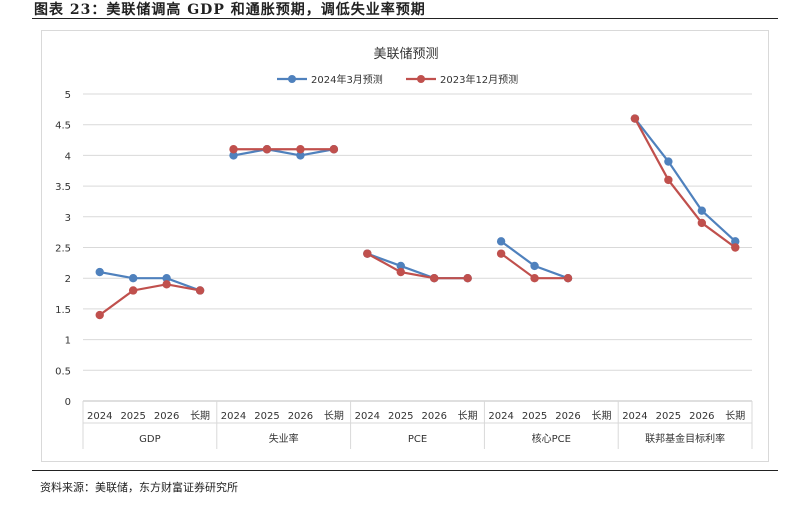 This screenshot has height=509, width=801. I want to click on x-group-label: GDP, so click(149, 439).